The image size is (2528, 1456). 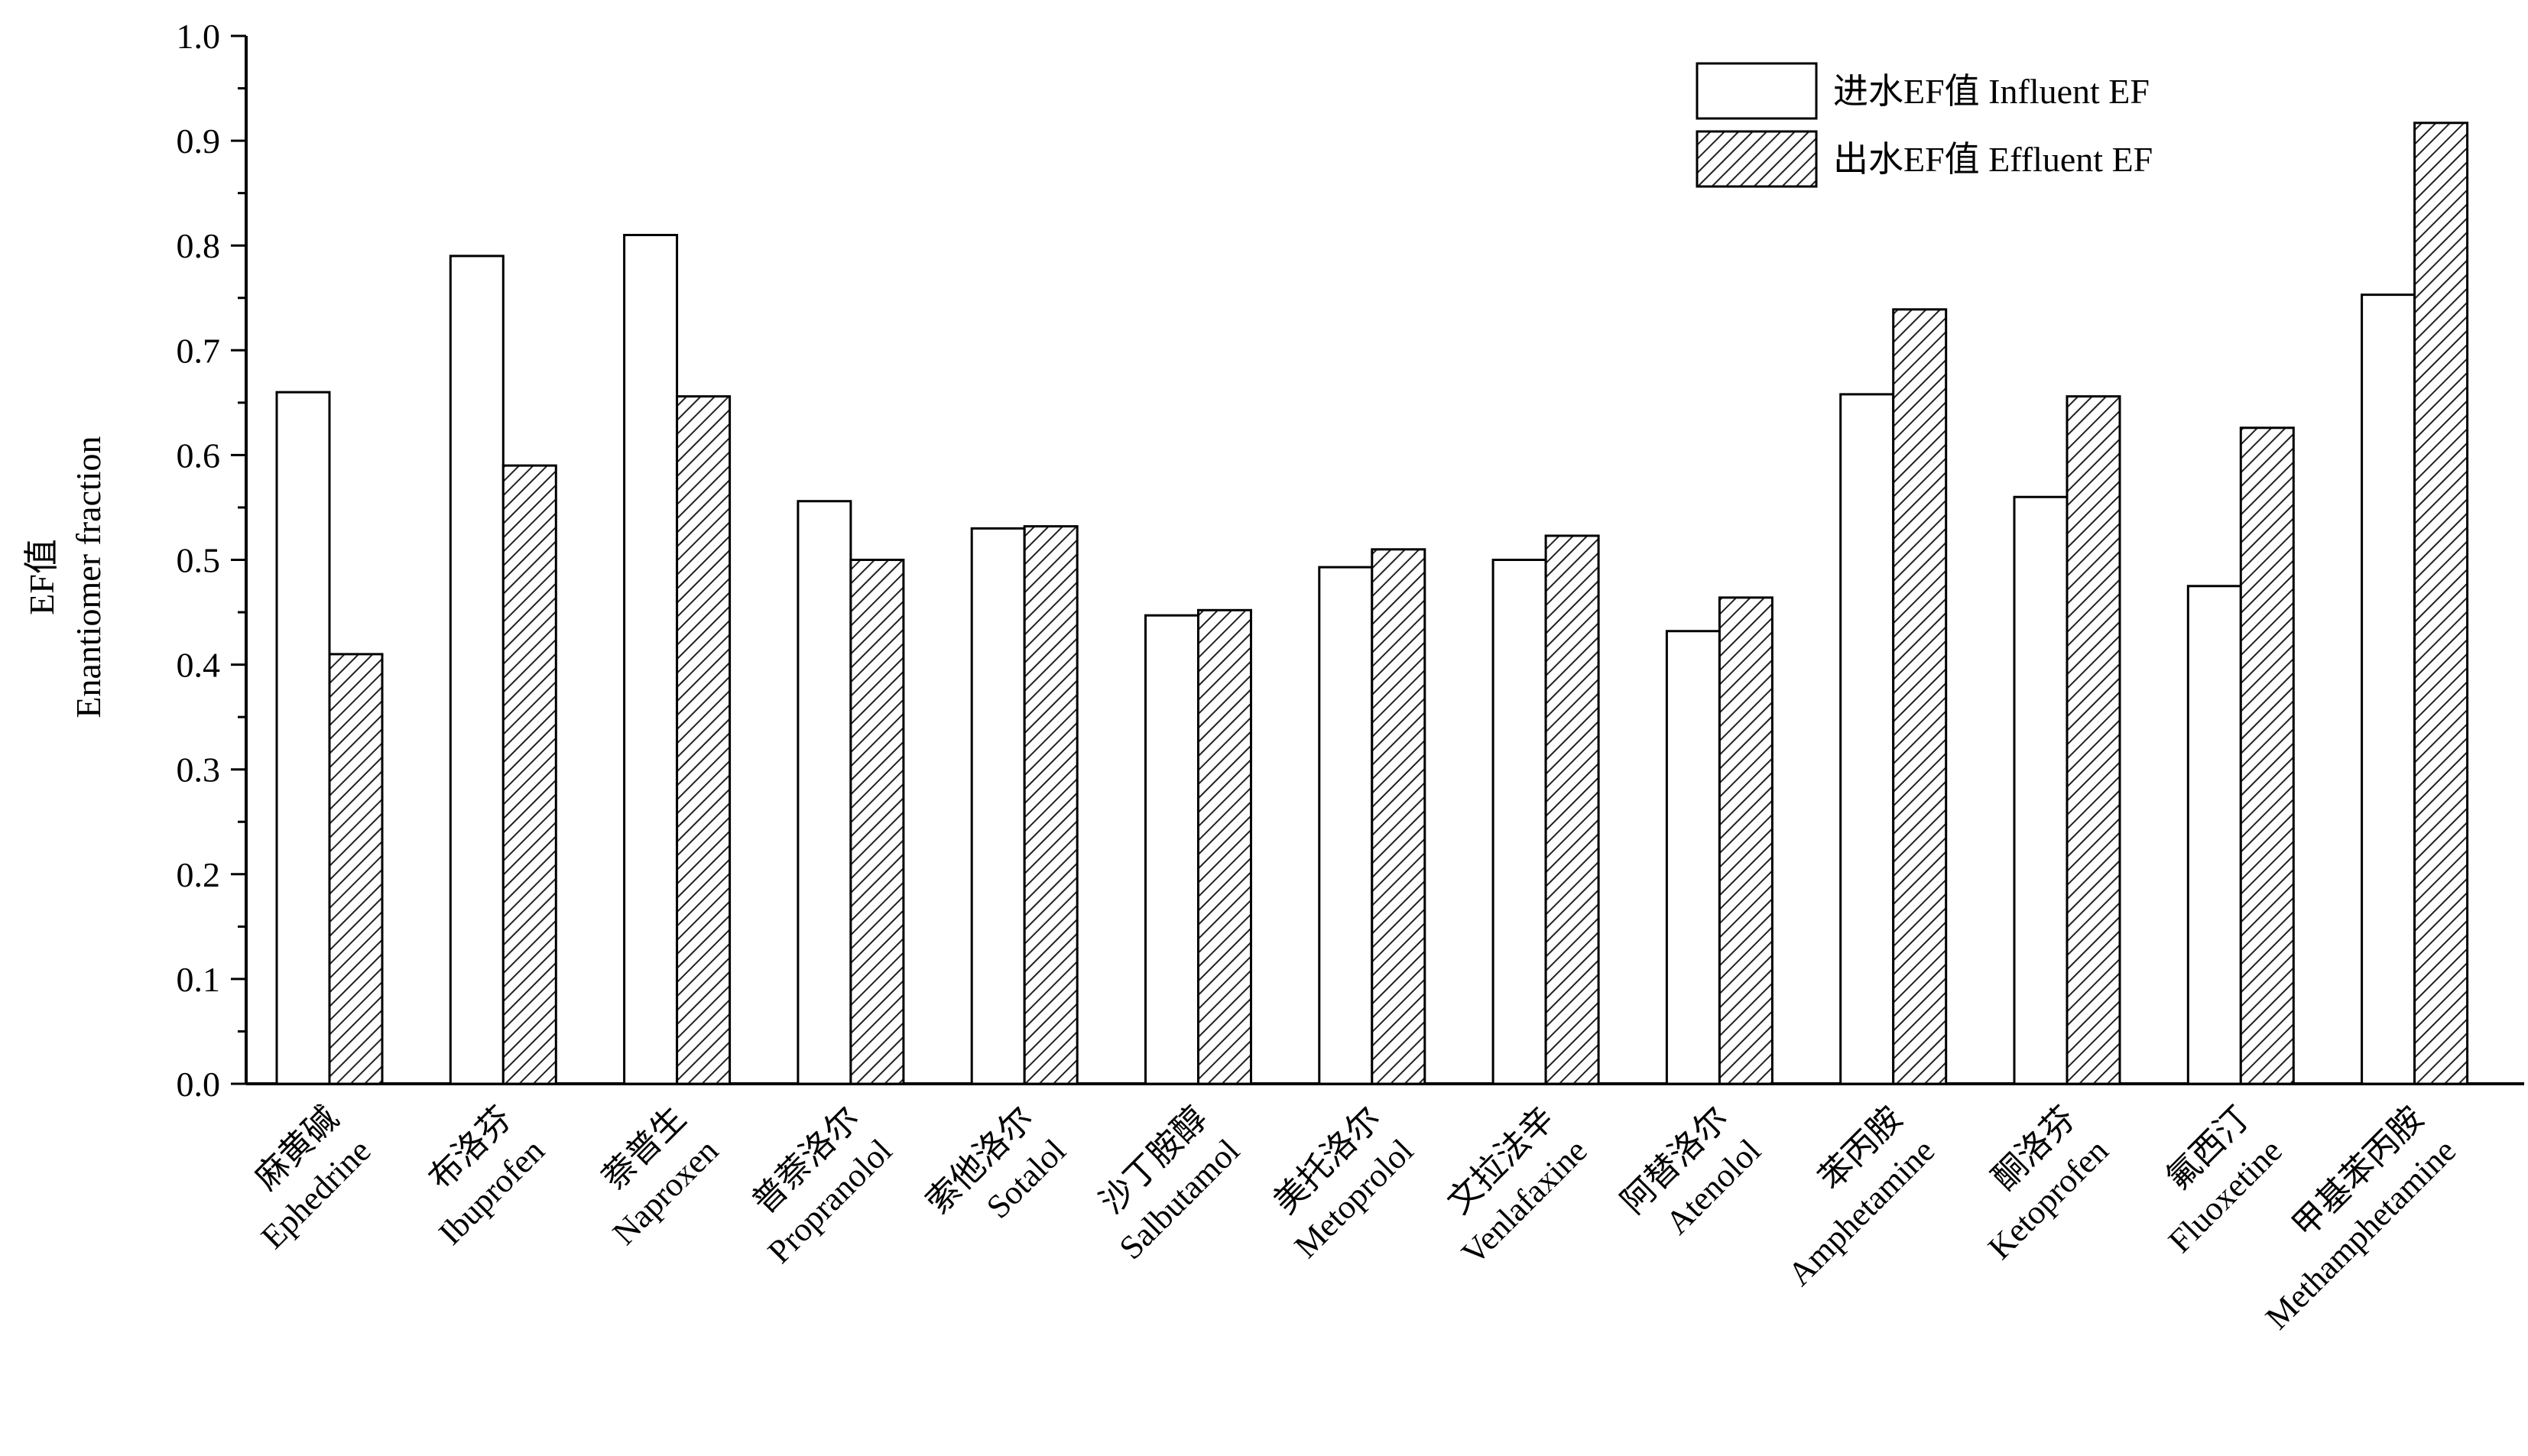 What do you see at coordinates (1224, 846) in the screenshot?
I see `effluent-bar-salbutamol` at bounding box center [1224, 846].